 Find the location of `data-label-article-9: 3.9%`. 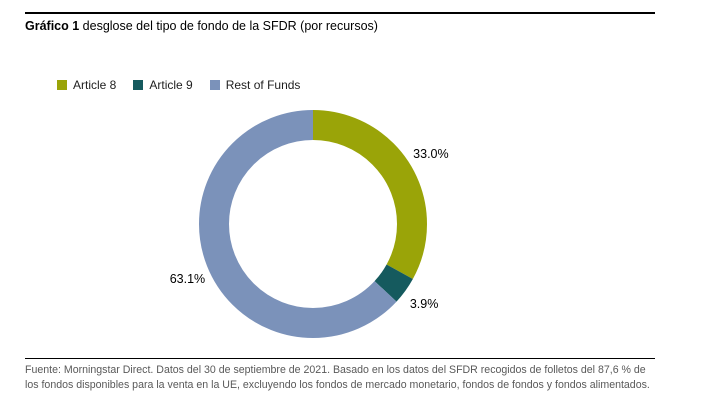

data-label-article-9: 3.9% is located at coordinates (424, 304).